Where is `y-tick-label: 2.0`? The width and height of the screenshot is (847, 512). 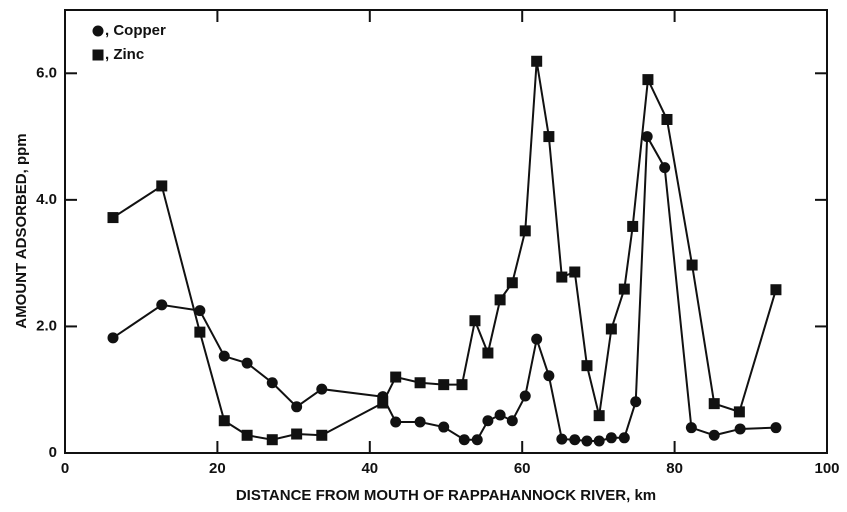
y-tick-label: 2.0 is located at coordinates (46, 325).